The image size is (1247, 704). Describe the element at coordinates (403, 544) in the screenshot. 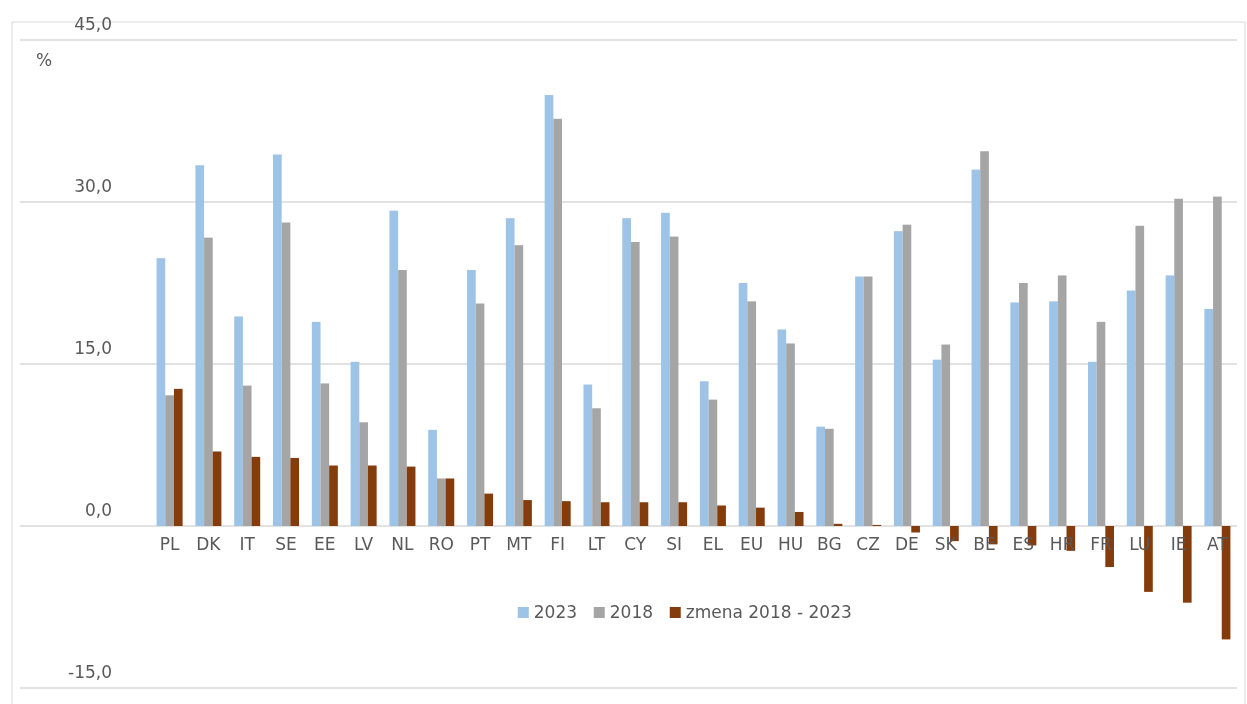

I see `x-tick-label: NL` at that location.